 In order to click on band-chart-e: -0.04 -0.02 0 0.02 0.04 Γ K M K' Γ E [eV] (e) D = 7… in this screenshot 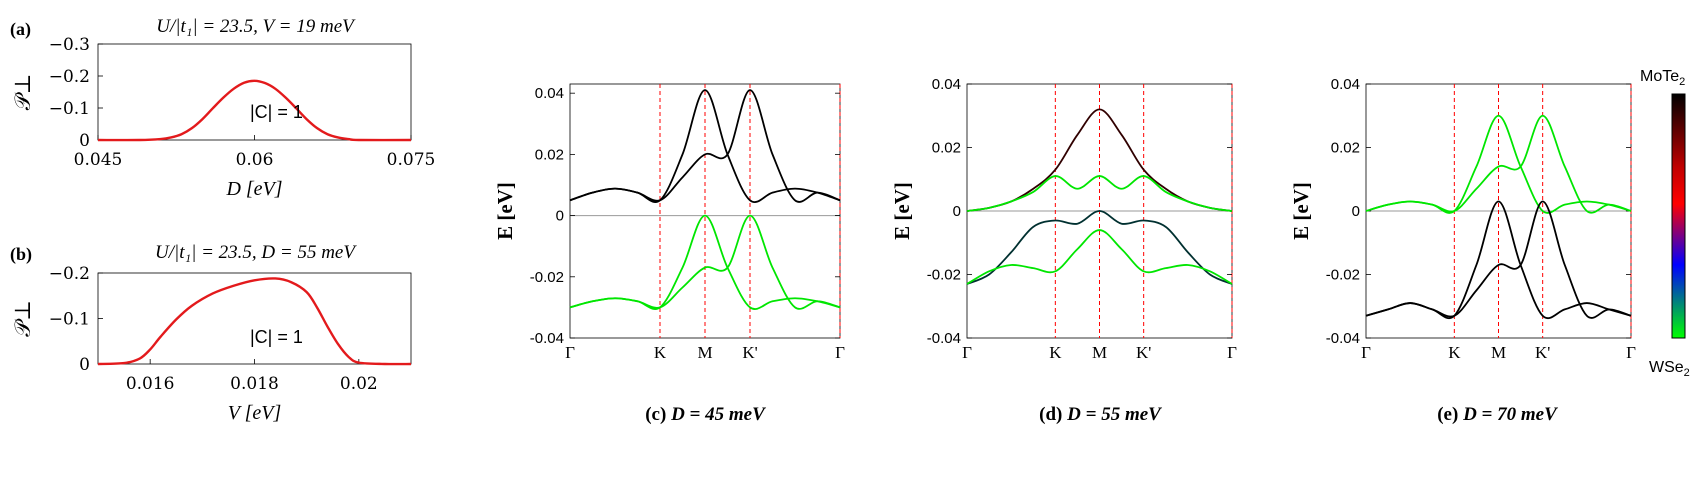, I will do `click(1462, 250)`.